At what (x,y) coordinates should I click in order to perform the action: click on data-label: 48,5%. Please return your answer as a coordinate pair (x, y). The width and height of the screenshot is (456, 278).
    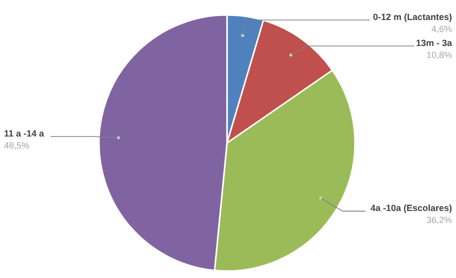
    Looking at the image, I should click on (17, 145).